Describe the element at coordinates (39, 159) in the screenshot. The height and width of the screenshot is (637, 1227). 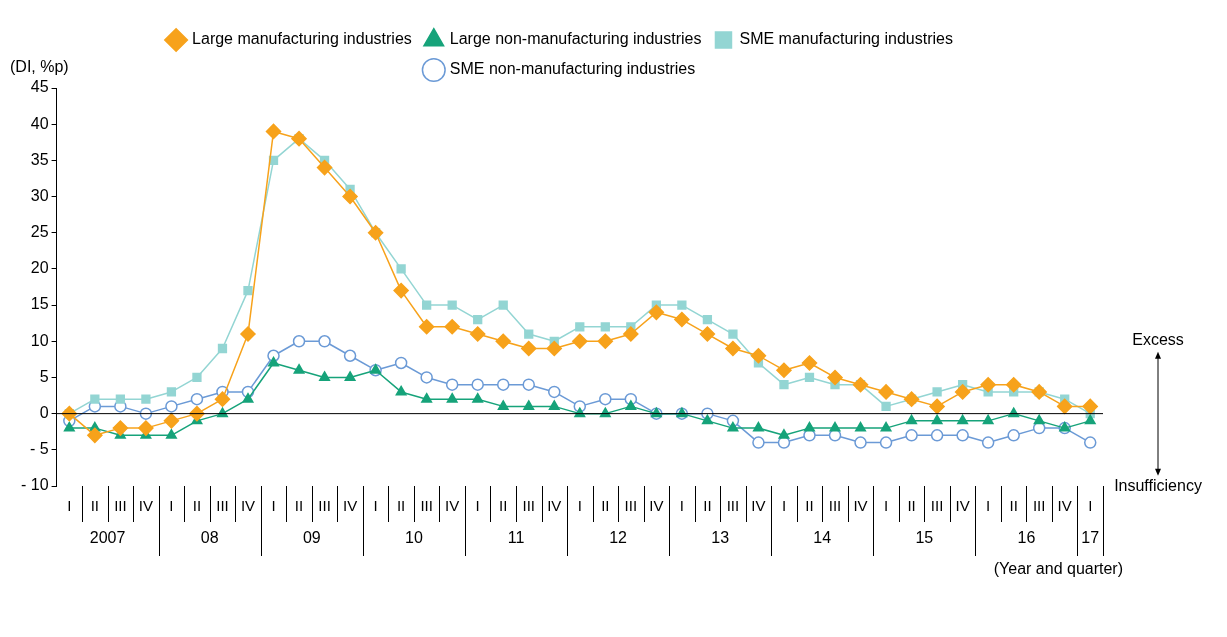
I see `y-tick-label: 35` at that location.